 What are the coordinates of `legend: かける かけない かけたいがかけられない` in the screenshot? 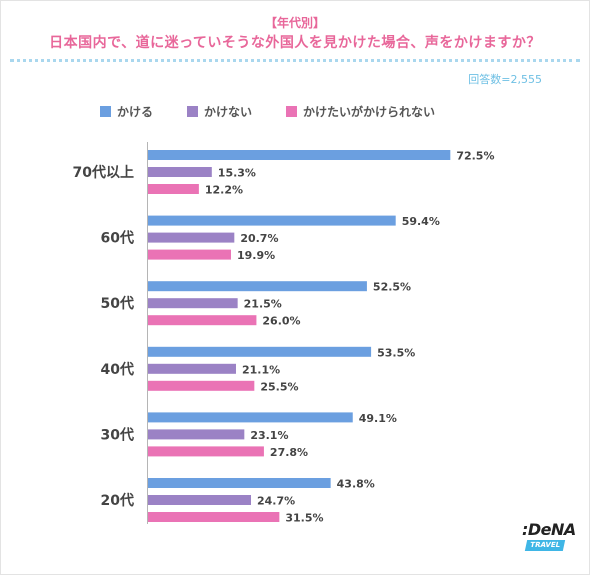 It's located at (284, 111).